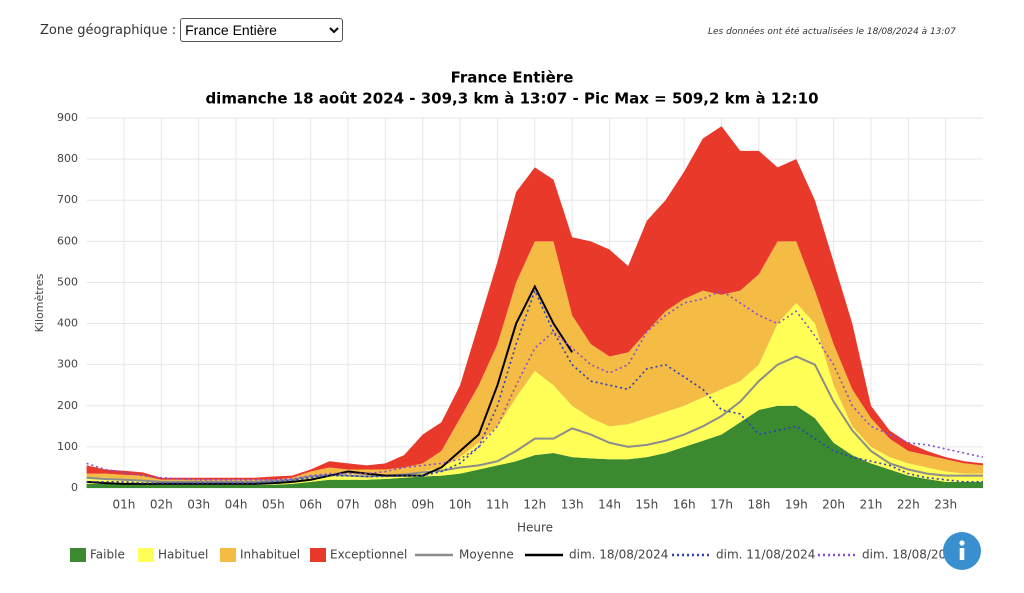  I want to click on legend-label: dim. 18/08/2019, so click(911, 555).